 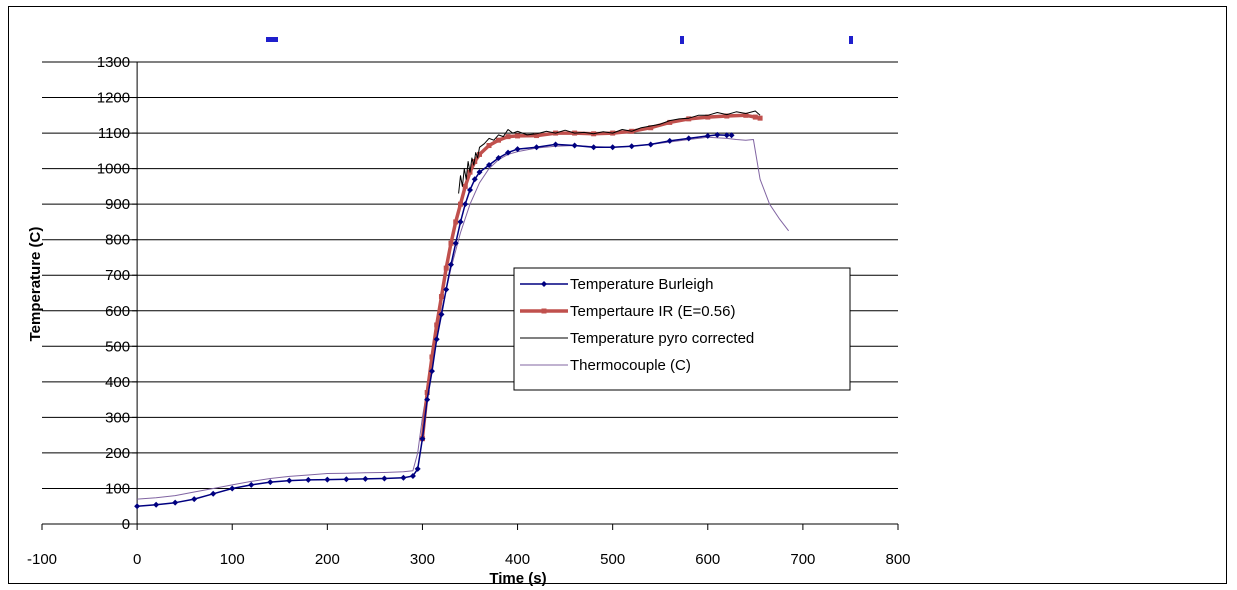 I want to click on x-axis-title: Time (s), so click(x=517, y=578).